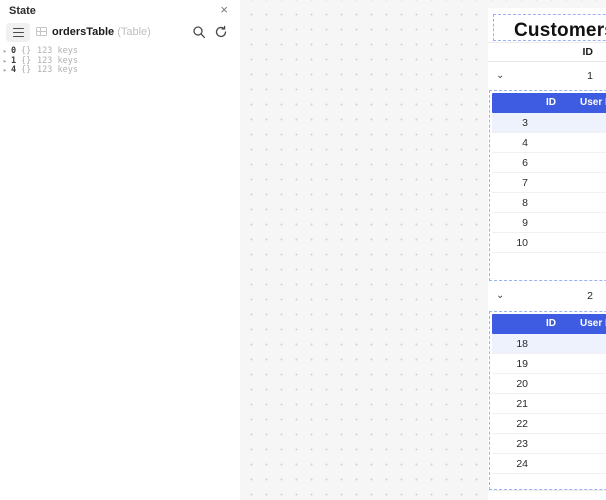  What do you see at coordinates (14, 51) in the screenshot?
I see `tree-key: 0` at bounding box center [14, 51].